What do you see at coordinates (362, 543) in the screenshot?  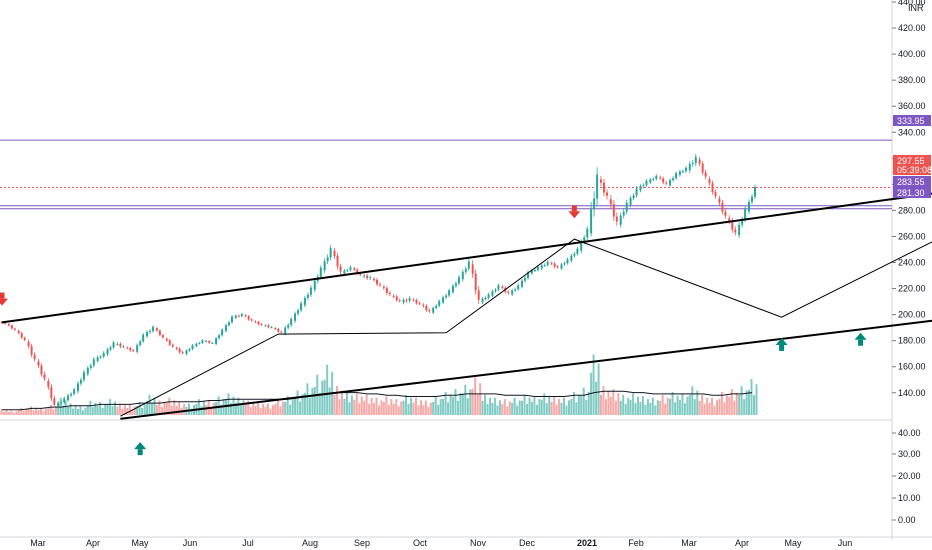 I see `time-tick-label: Sep` at bounding box center [362, 543].